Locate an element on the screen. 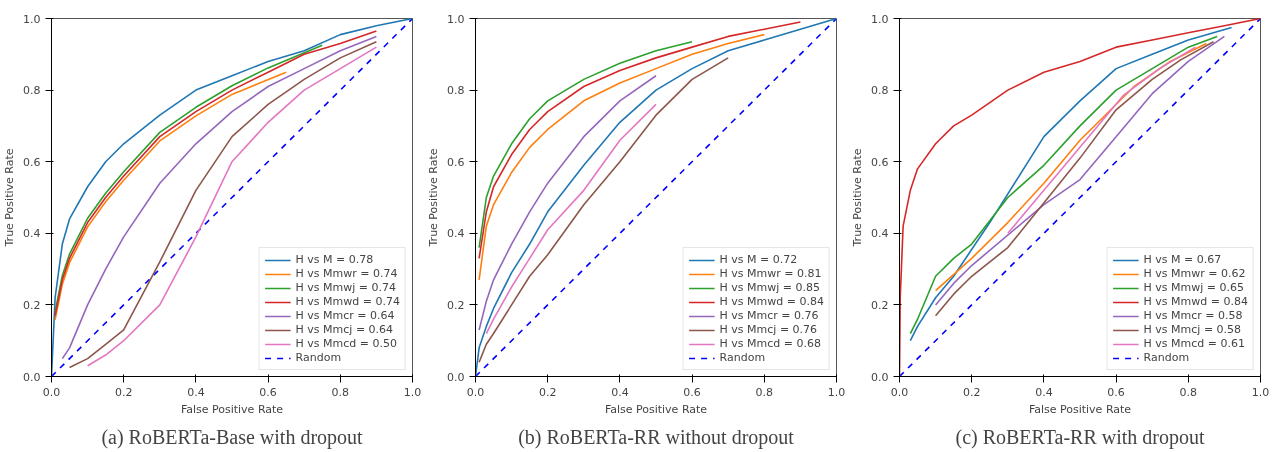 Image resolution: width=1274 pixels, height=452 pixels. legend-label: H vs Mmcr = 0.76 is located at coordinates (769, 315).